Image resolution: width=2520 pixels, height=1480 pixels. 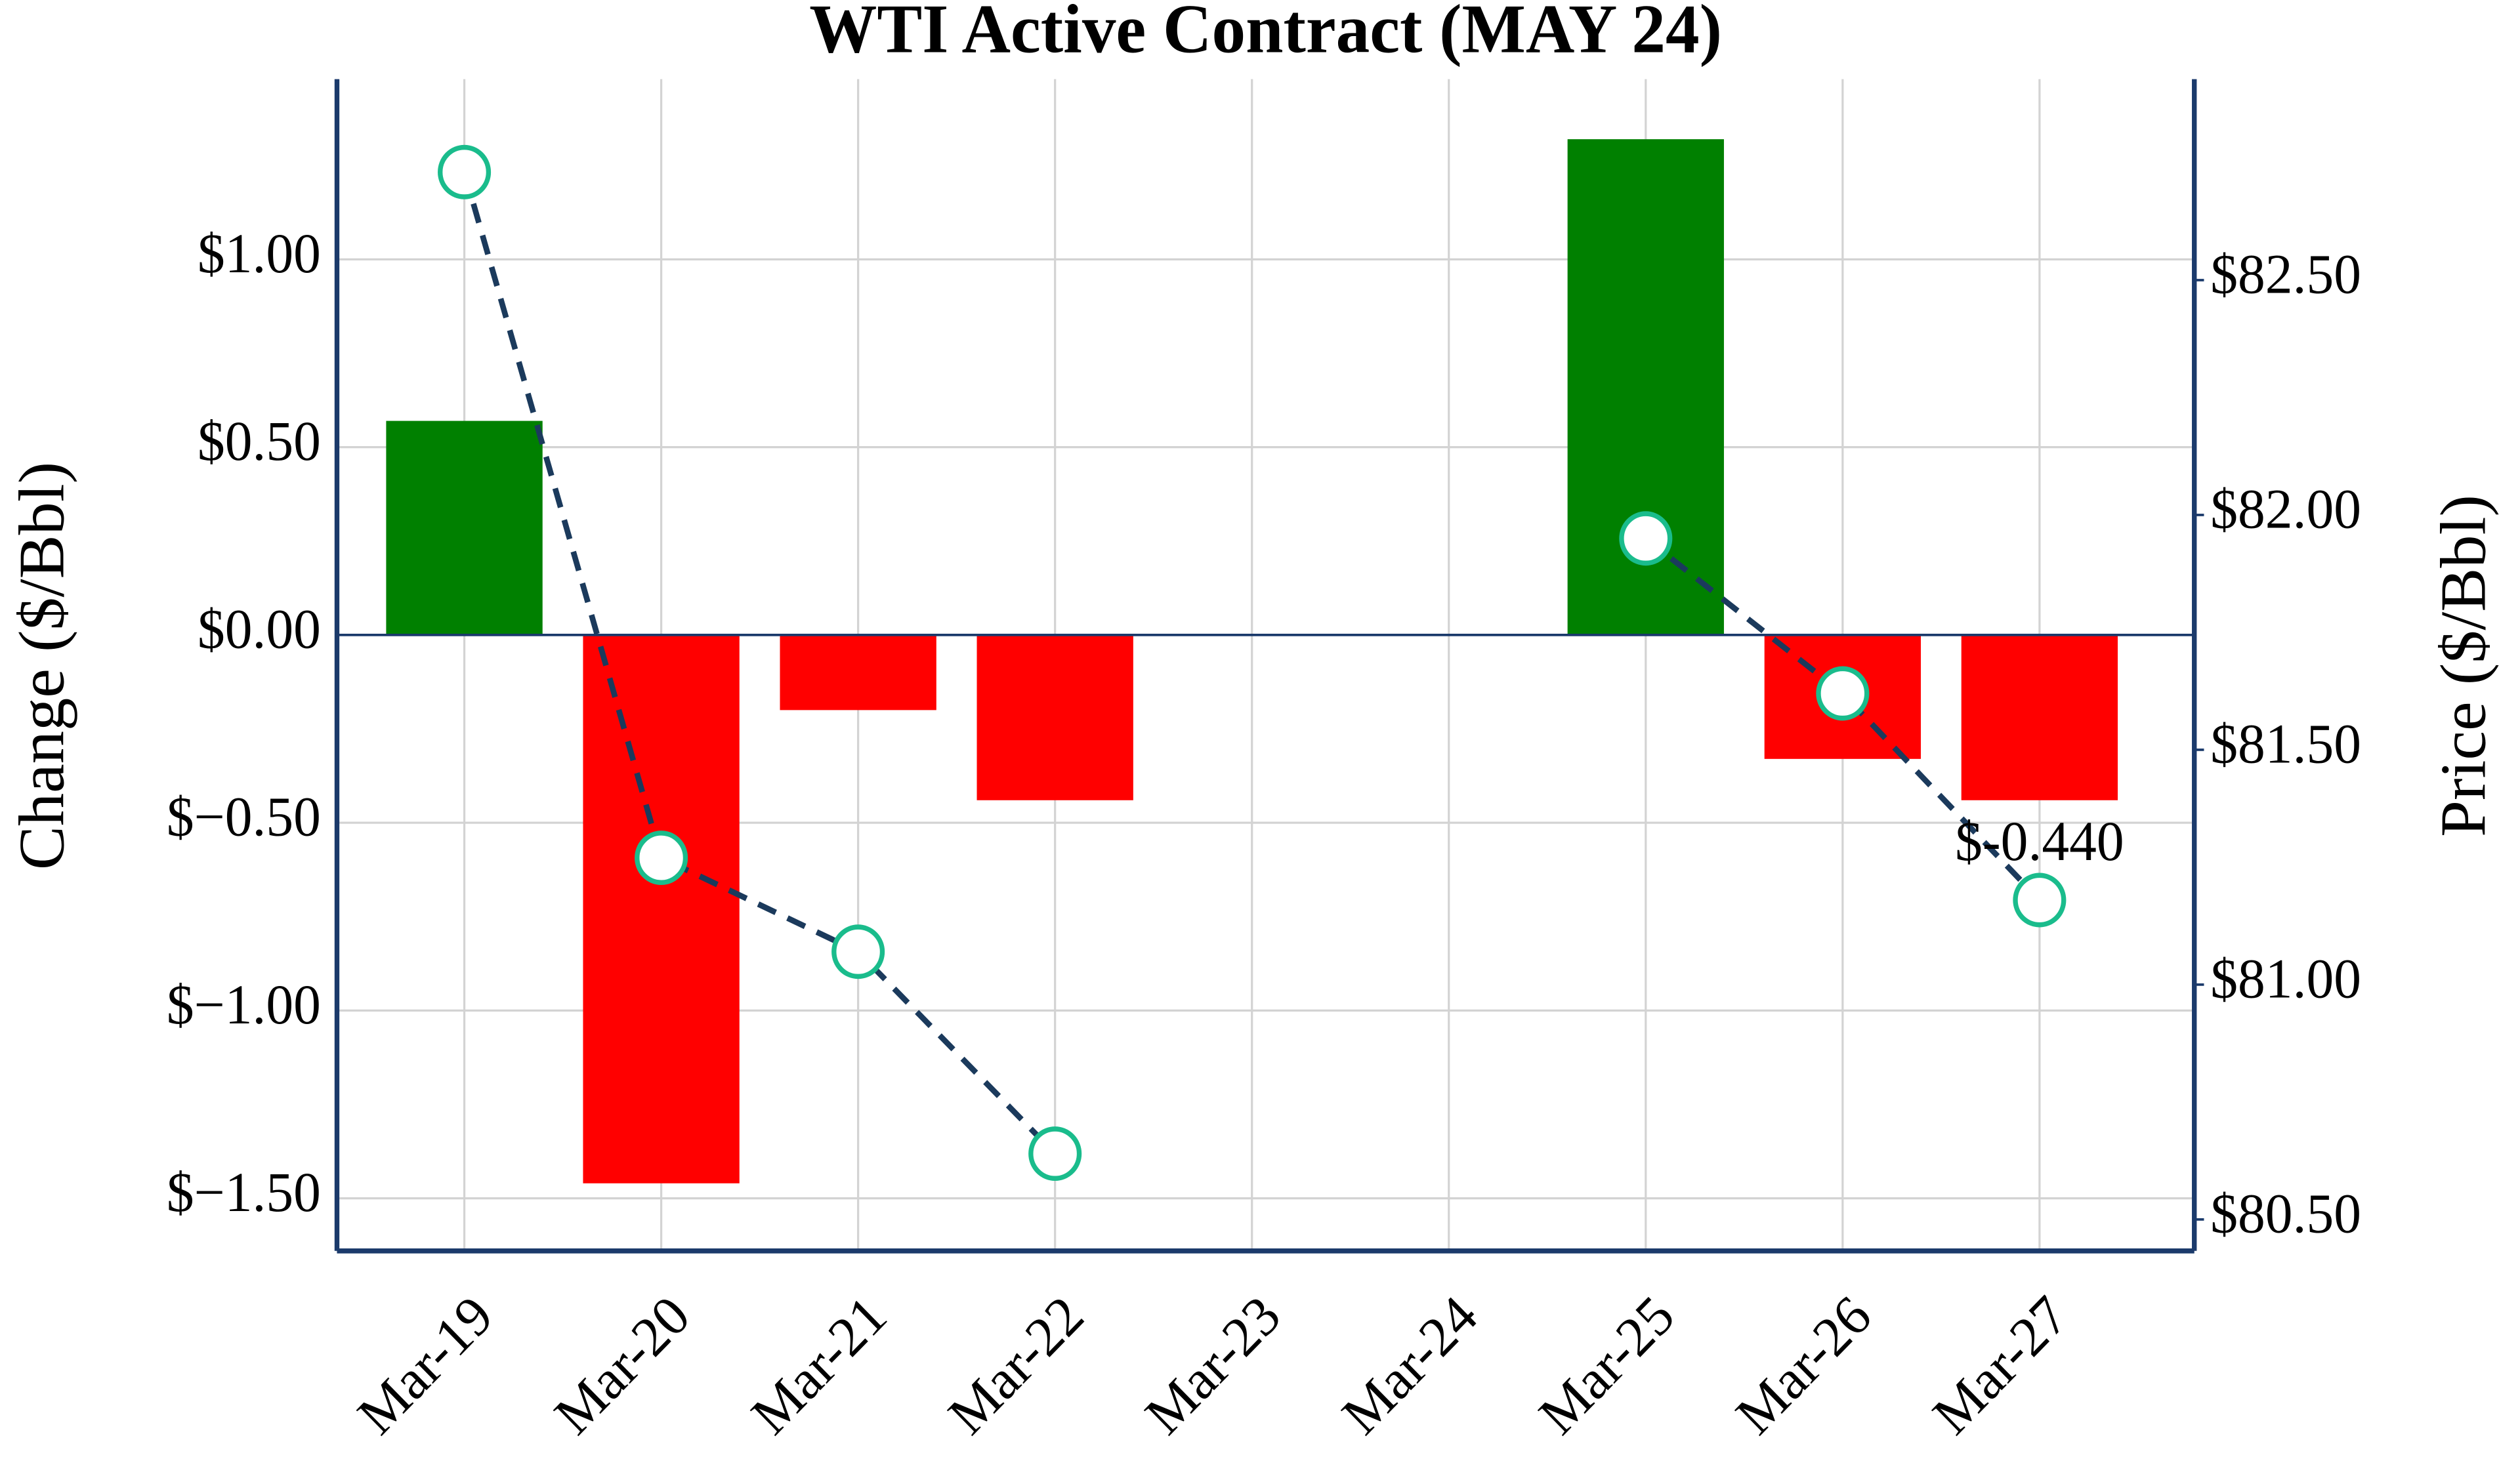 What do you see at coordinates (1607, 1365) in the screenshot?
I see `x-tick-label: Mar-25` at bounding box center [1607, 1365].